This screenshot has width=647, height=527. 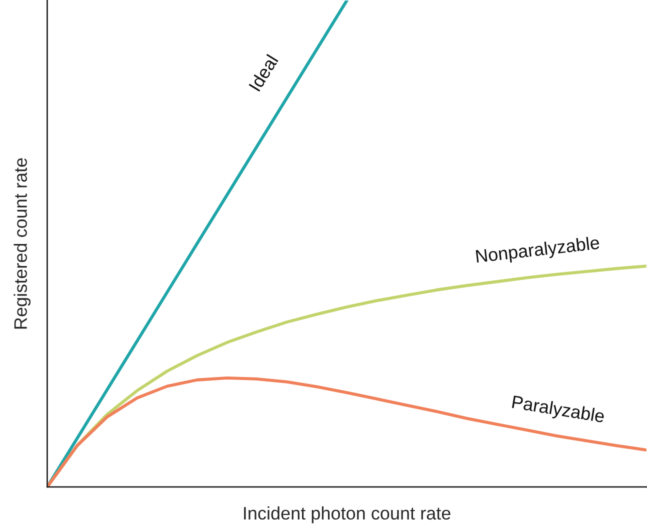 I want to click on text: Nonparalyzable, so click(x=538, y=251).